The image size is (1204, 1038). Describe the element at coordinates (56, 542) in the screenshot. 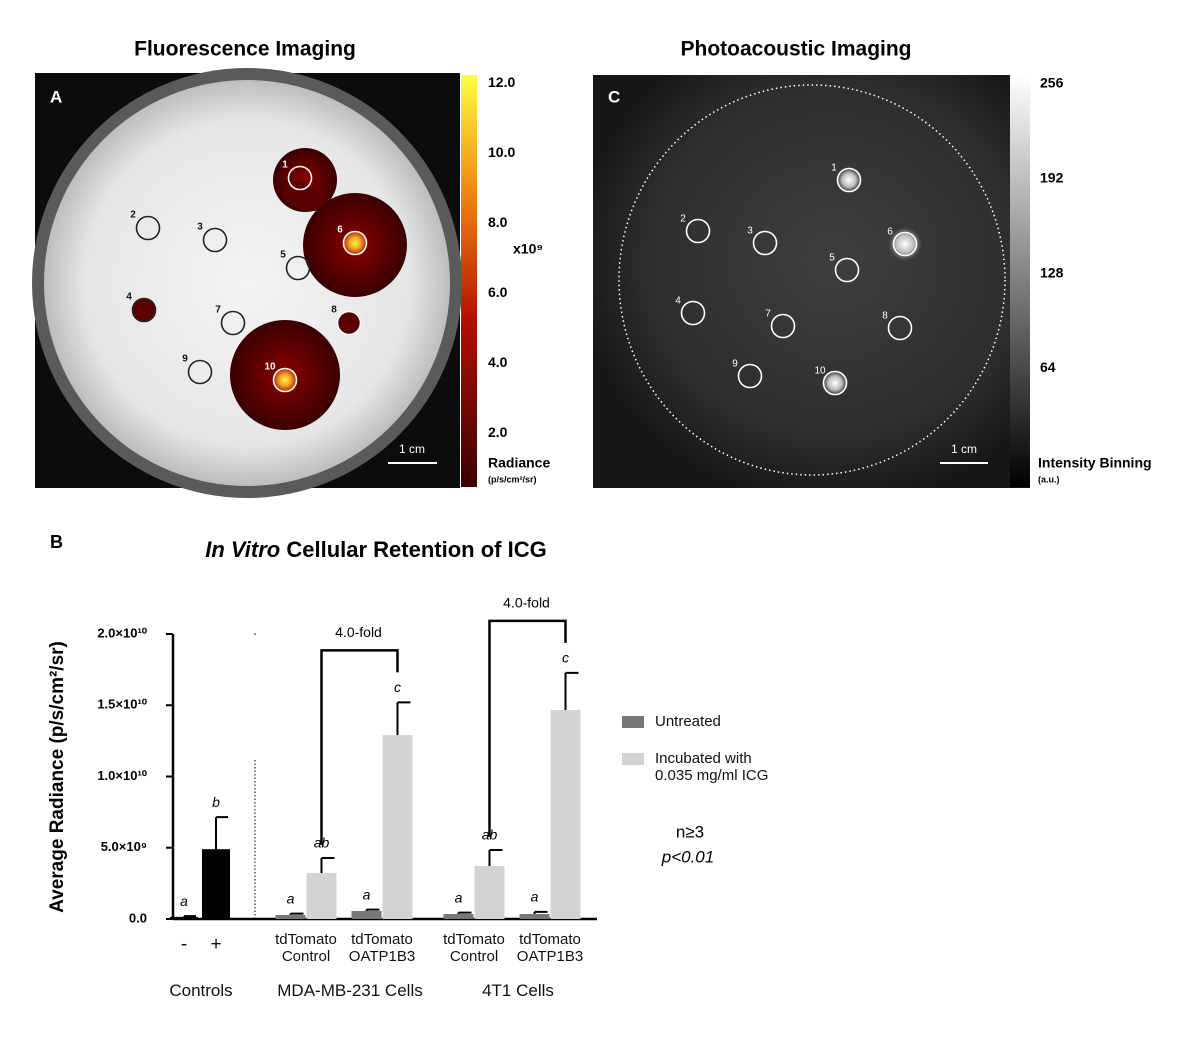

I see `panel-label: B` at that location.